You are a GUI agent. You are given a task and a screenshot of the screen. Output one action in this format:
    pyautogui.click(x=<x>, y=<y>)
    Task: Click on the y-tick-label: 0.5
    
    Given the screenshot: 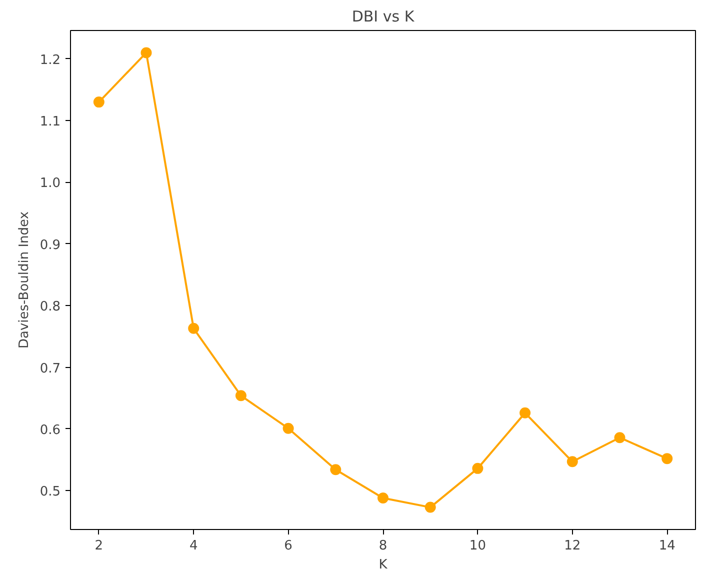 What is the action you would take?
    pyautogui.click(x=50, y=492)
    